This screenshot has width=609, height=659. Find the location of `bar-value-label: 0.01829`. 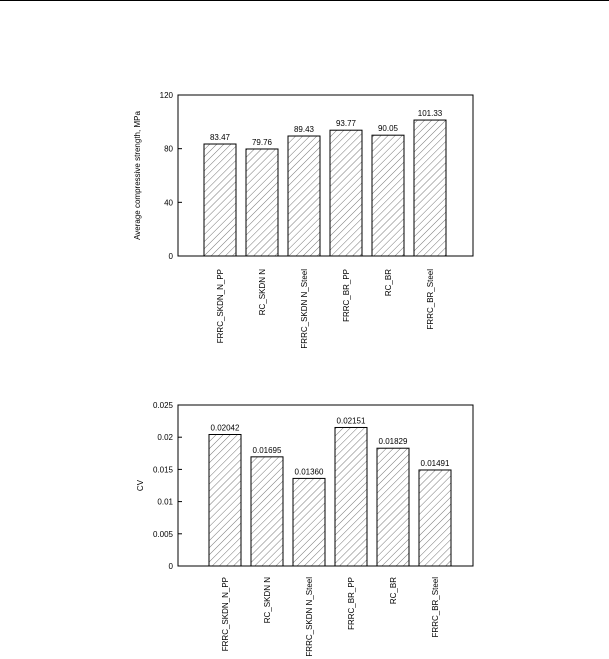

bar-value-label: 0.01829 is located at coordinates (393, 441).